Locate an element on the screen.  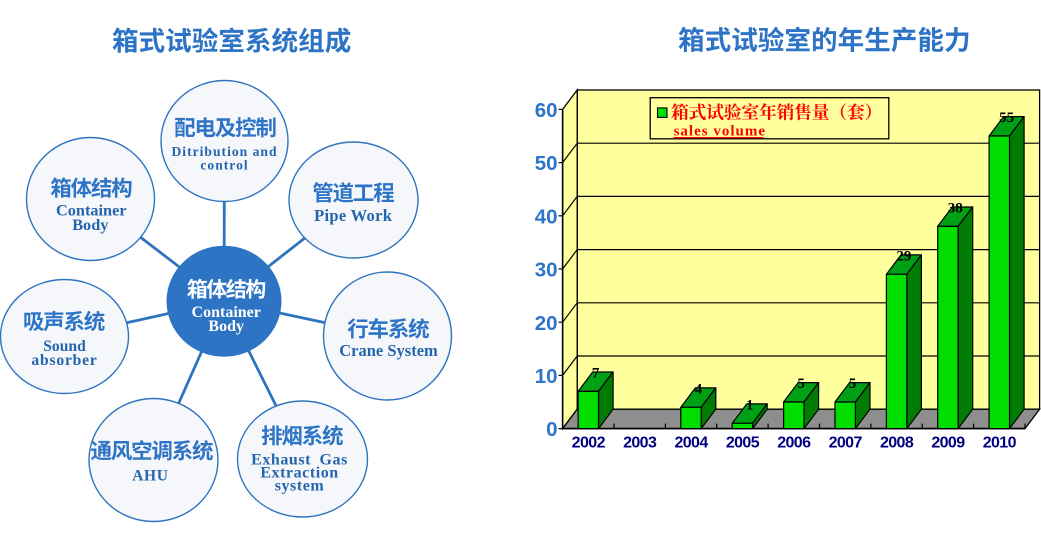
svg-text: 60 is located at coordinates (546, 110).